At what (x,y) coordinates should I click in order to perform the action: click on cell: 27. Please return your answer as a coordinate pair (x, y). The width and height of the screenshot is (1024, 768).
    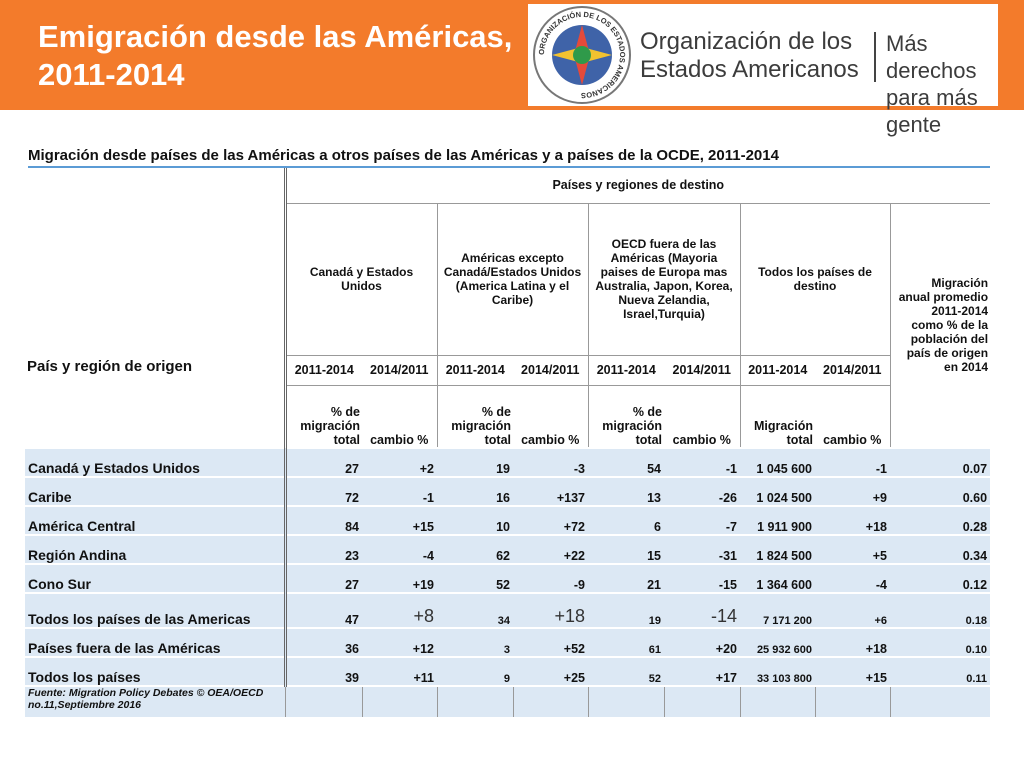
    Looking at the image, I should click on (323, 578).